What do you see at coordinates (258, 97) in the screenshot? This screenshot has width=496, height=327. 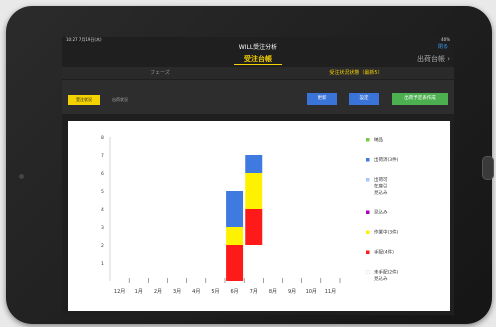 I see `toolbar: 受注状況 出荷状況 更新 設定 出荷予定表作成` at bounding box center [258, 97].